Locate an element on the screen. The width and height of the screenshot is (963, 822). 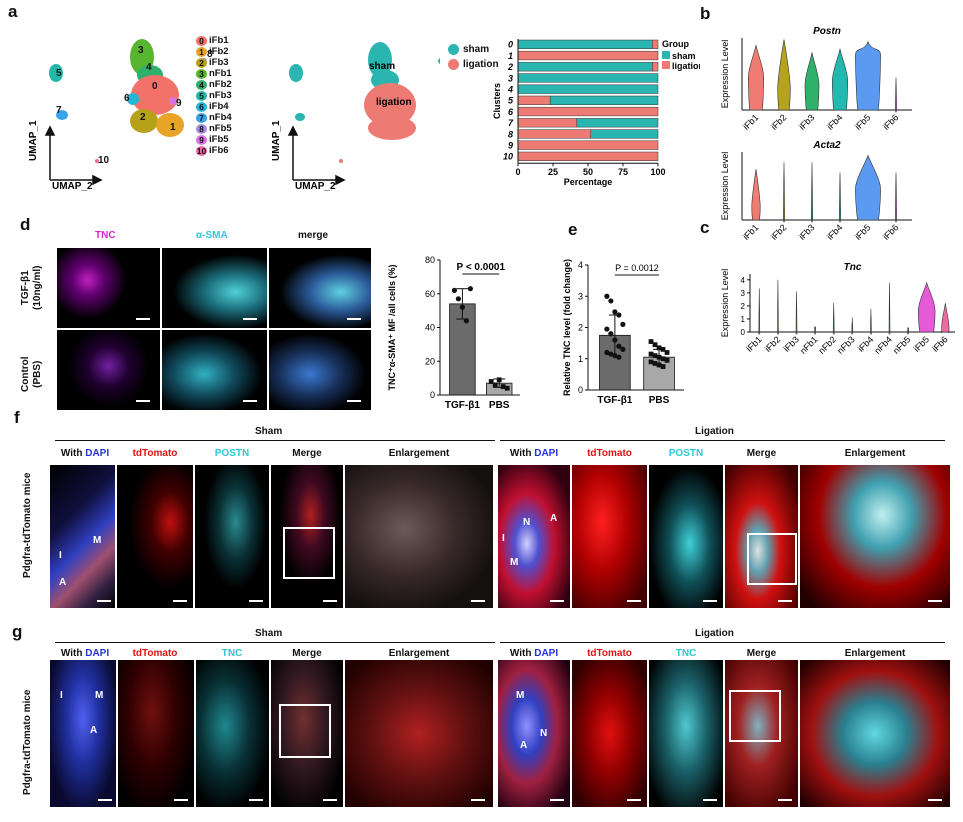
f-sham-zoom-box is located at coordinates (309, 553).